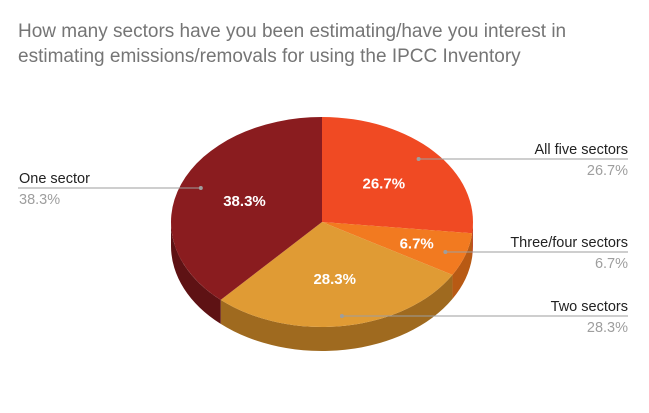  I want to click on legend-entry-name: Three/four sectors, so click(569, 243).